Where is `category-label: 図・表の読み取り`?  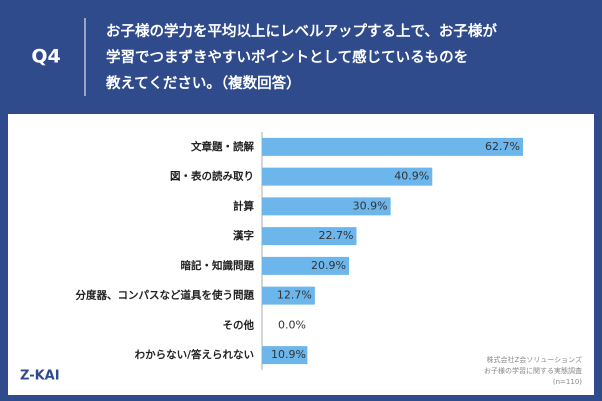 category-label: 図・表の読み取り is located at coordinates (212, 176).